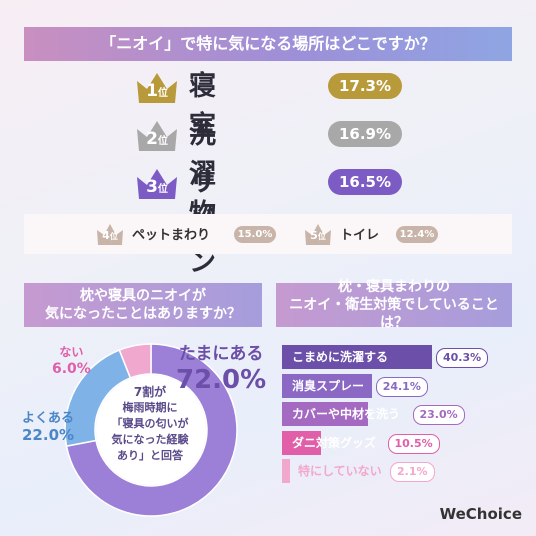 This screenshot has height=536, width=536. Describe the element at coordinates (152, 139) in the screenshot. I see `rank-number: 2` at that location.